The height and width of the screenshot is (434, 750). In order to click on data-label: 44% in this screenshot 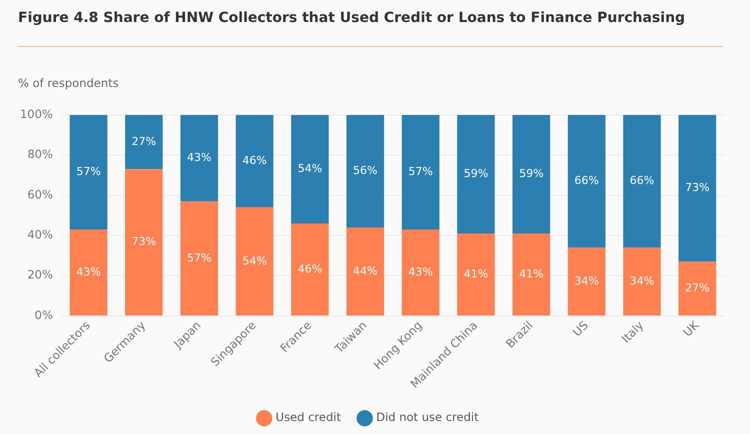, I will do `click(365, 271)`.